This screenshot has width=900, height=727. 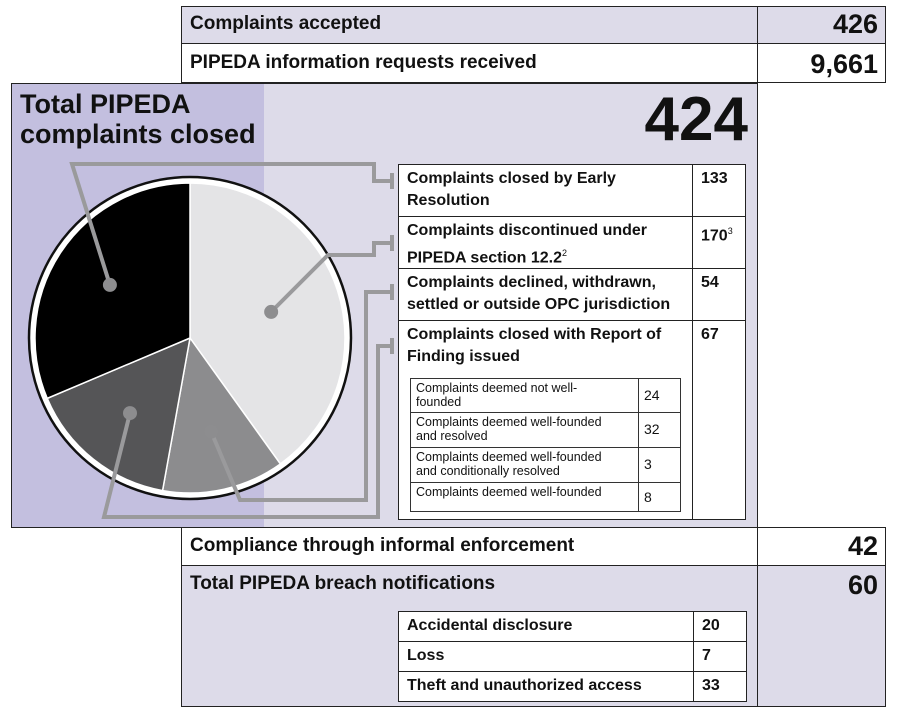 What do you see at coordinates (648, 497) in the screenshot?
I see `finding-sub-value: 8` at bounding box center [648, 497].